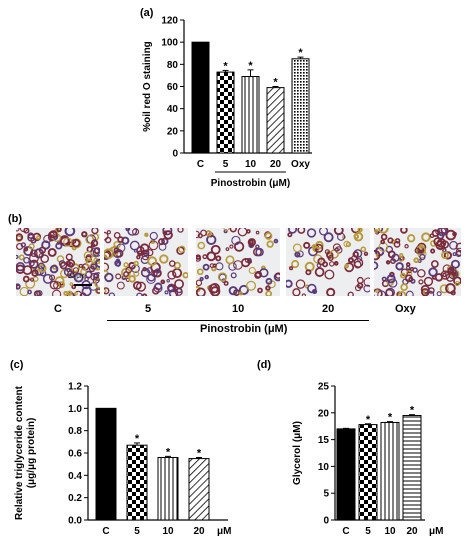 This screenshot has height=550, width=467. Describe the element at coordinates (75, 521) in the screenshot. I see `y-tick-label: 0.0` at that location.